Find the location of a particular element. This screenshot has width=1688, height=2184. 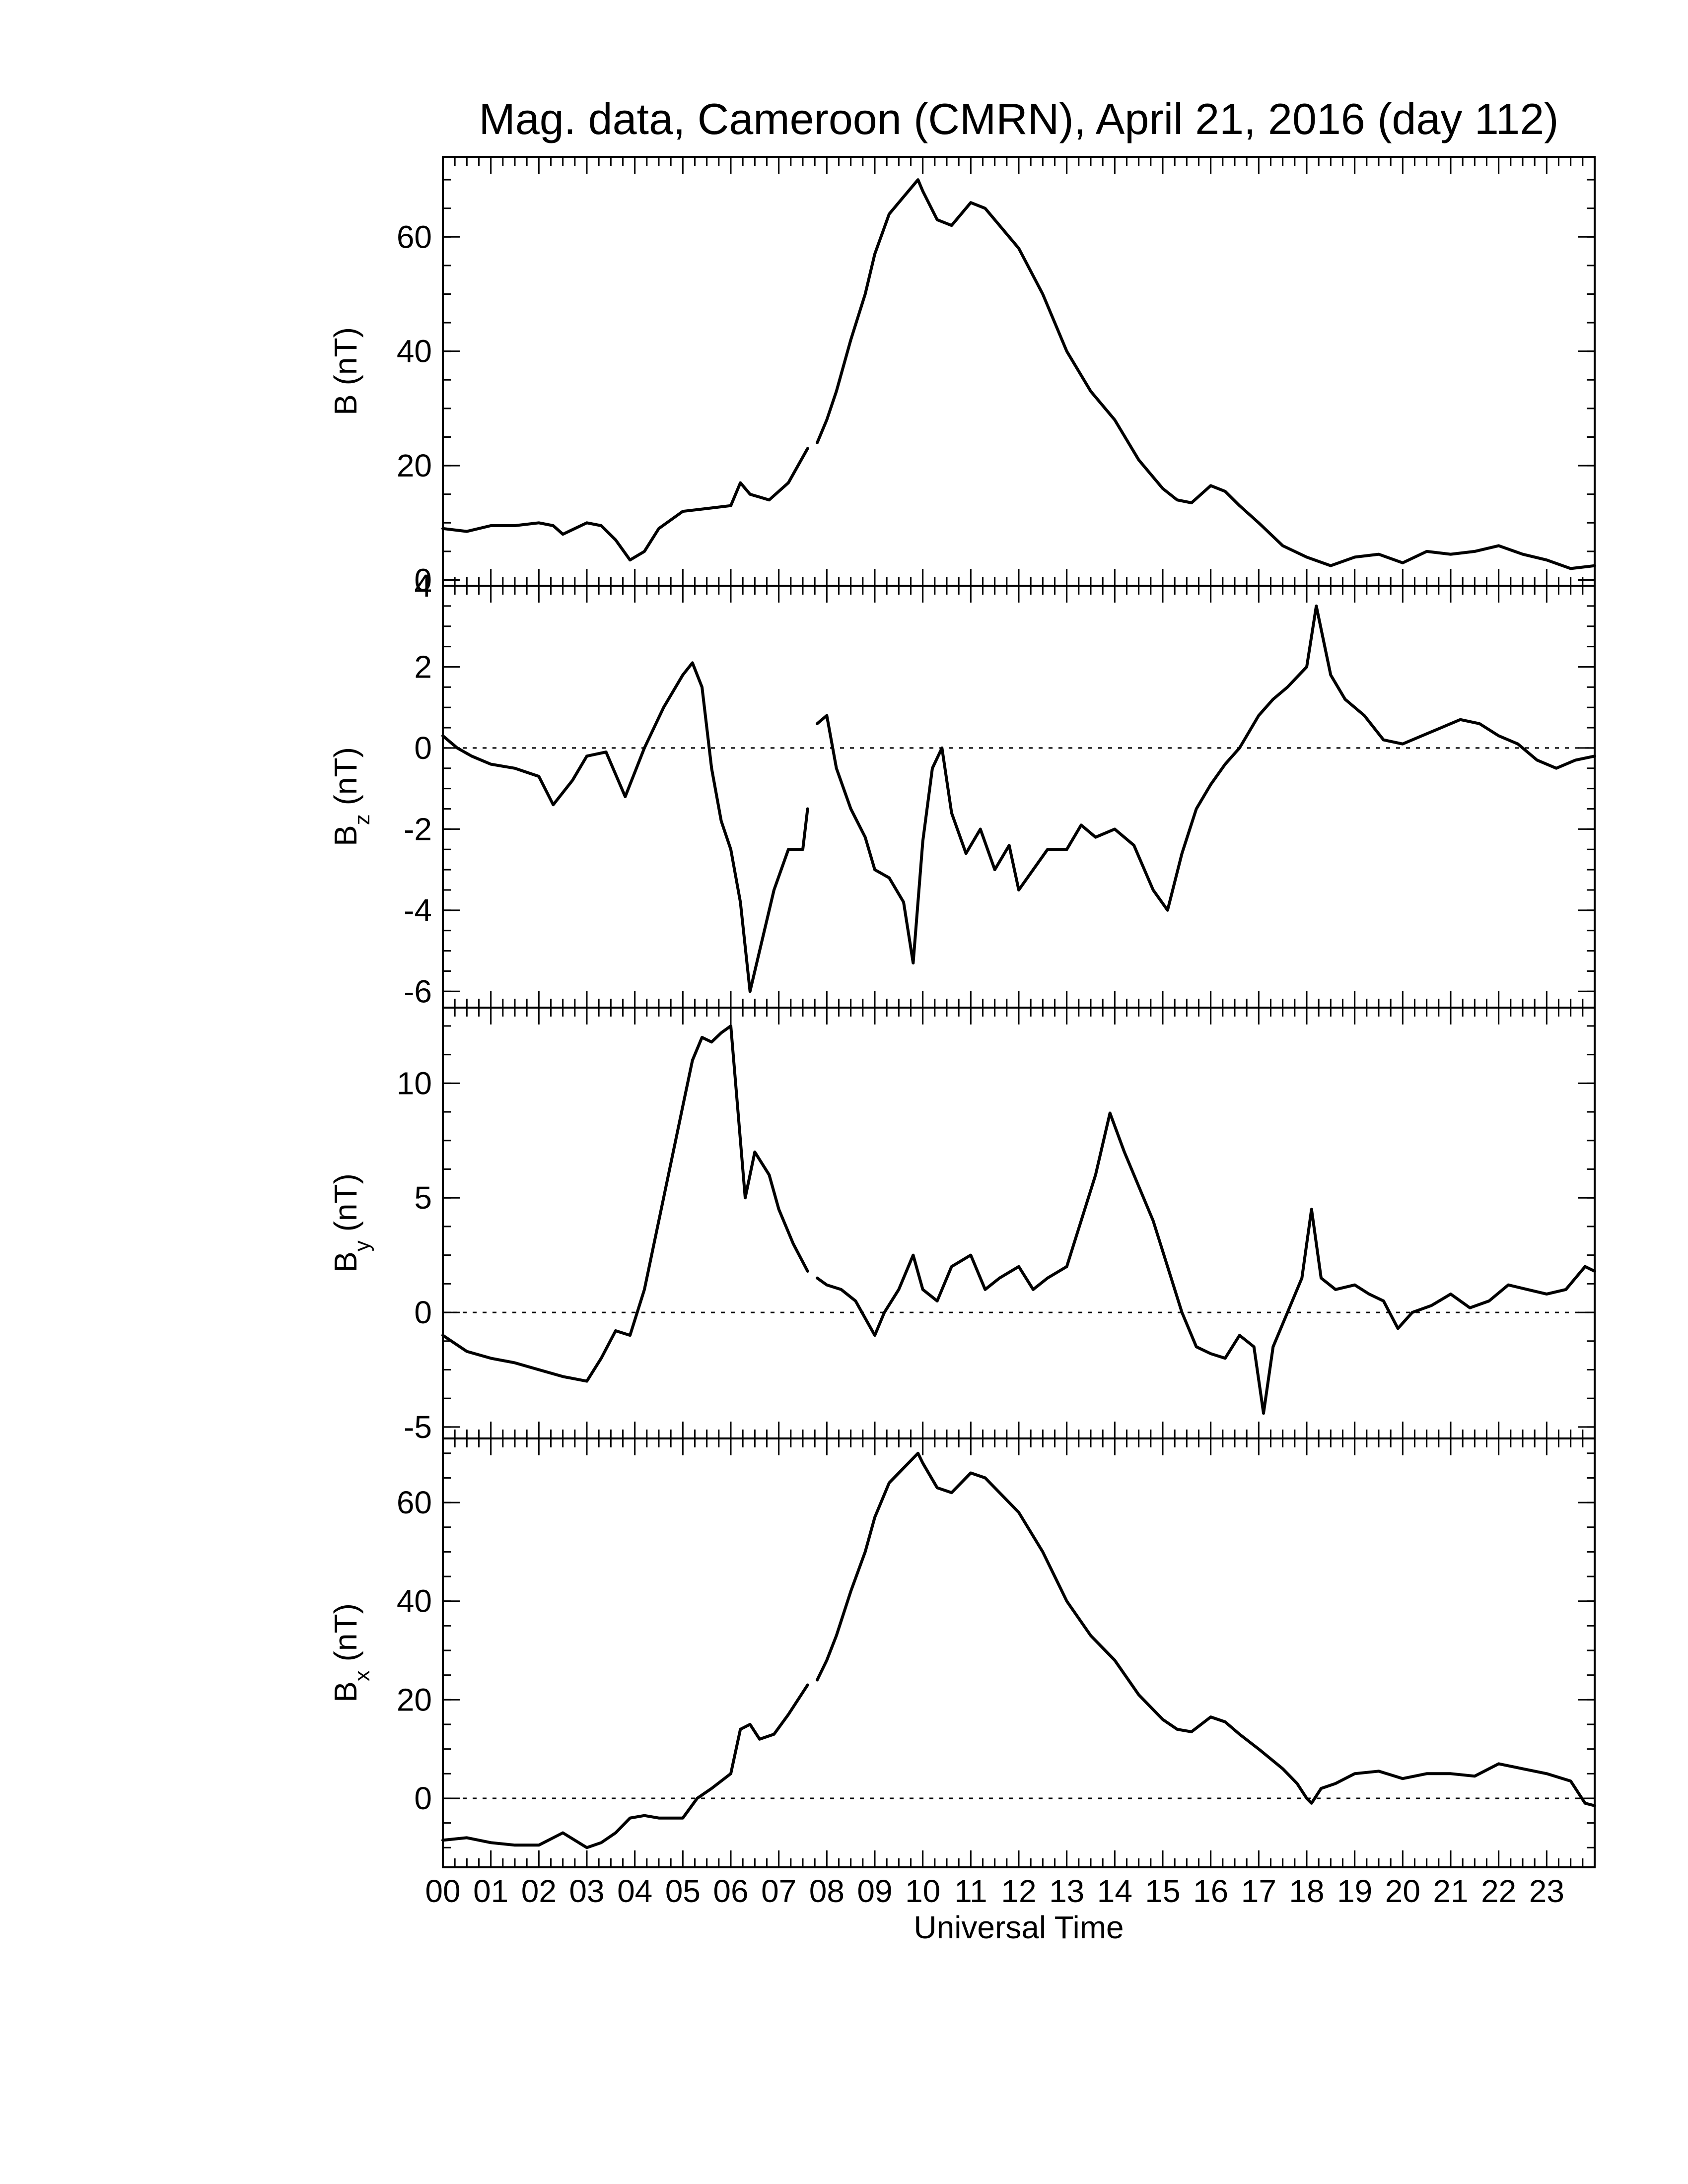

y-tick-label: 4 is located at coordinates (423, 586).